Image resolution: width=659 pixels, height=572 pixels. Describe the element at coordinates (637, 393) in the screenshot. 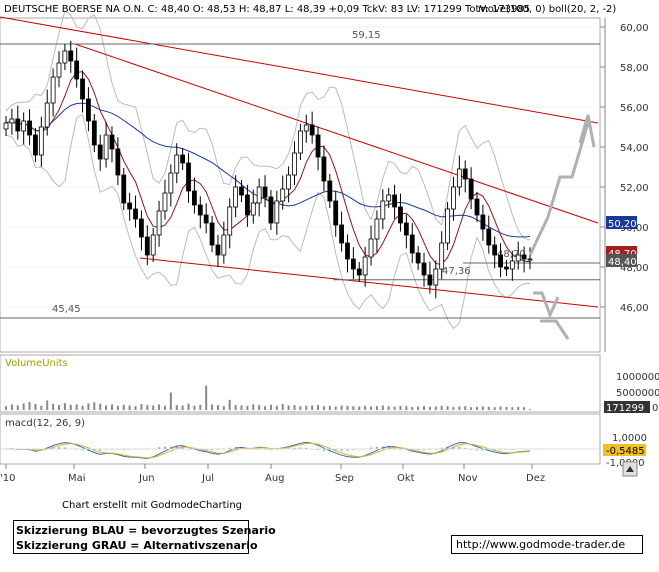

I see `volume-tick-mid: 5000000` at that location.